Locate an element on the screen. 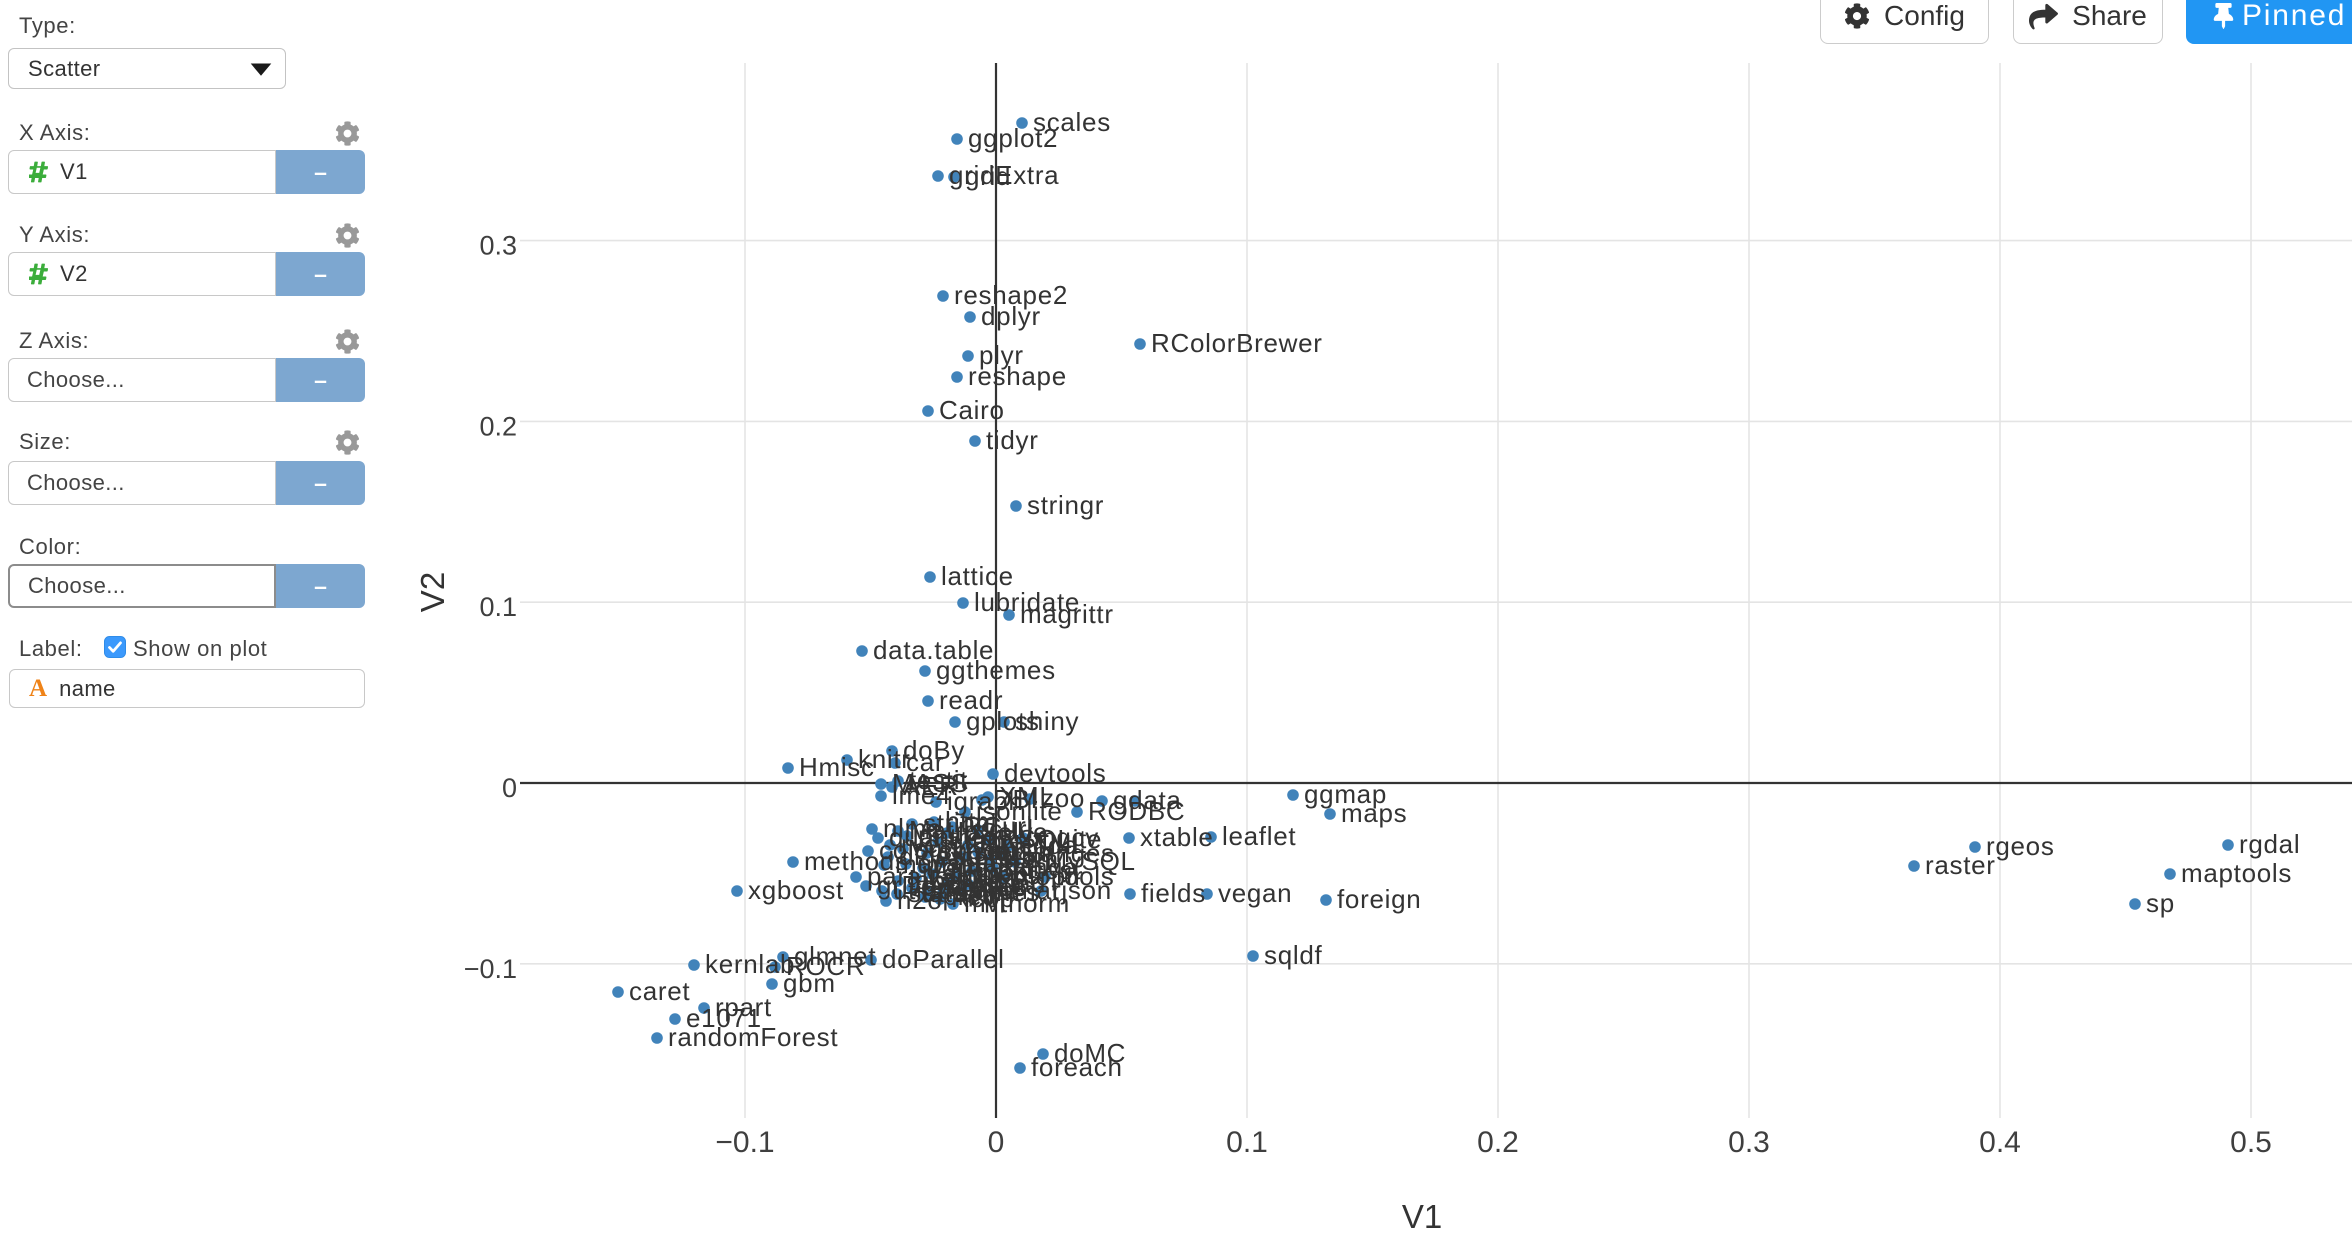 This screenshot has height=1246, width=2352. svg-text: igraph is located at coordinates (985, 801).